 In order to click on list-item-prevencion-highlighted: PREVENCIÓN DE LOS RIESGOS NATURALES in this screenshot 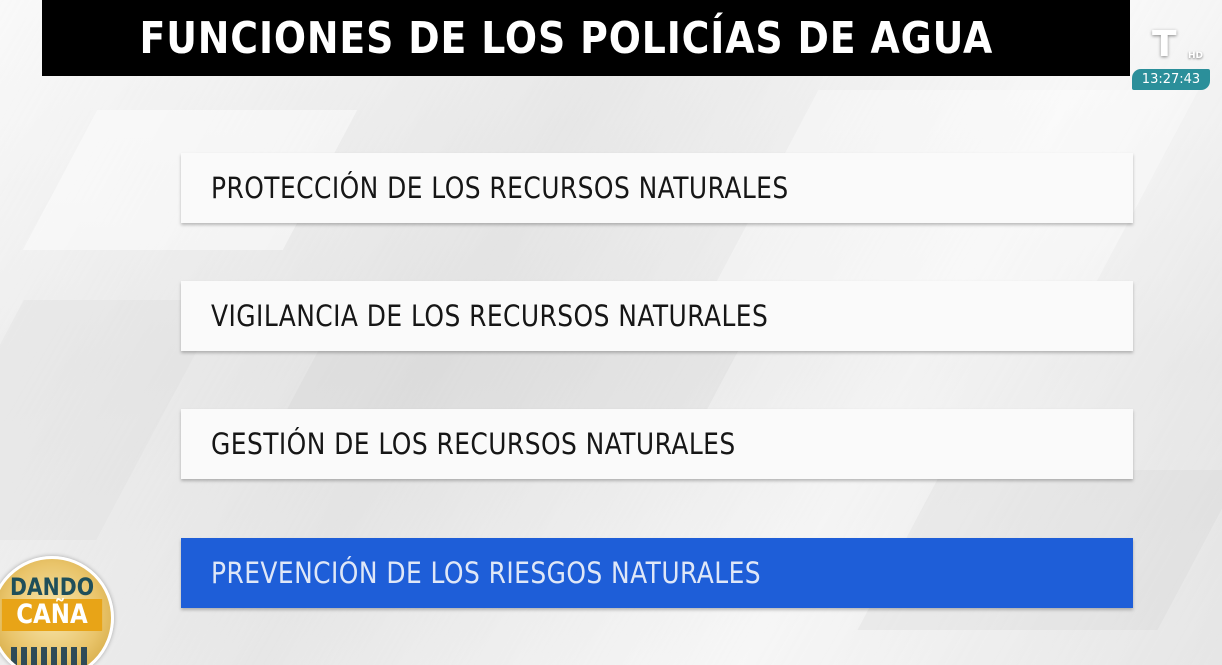, I will do `click(657, 573)`.